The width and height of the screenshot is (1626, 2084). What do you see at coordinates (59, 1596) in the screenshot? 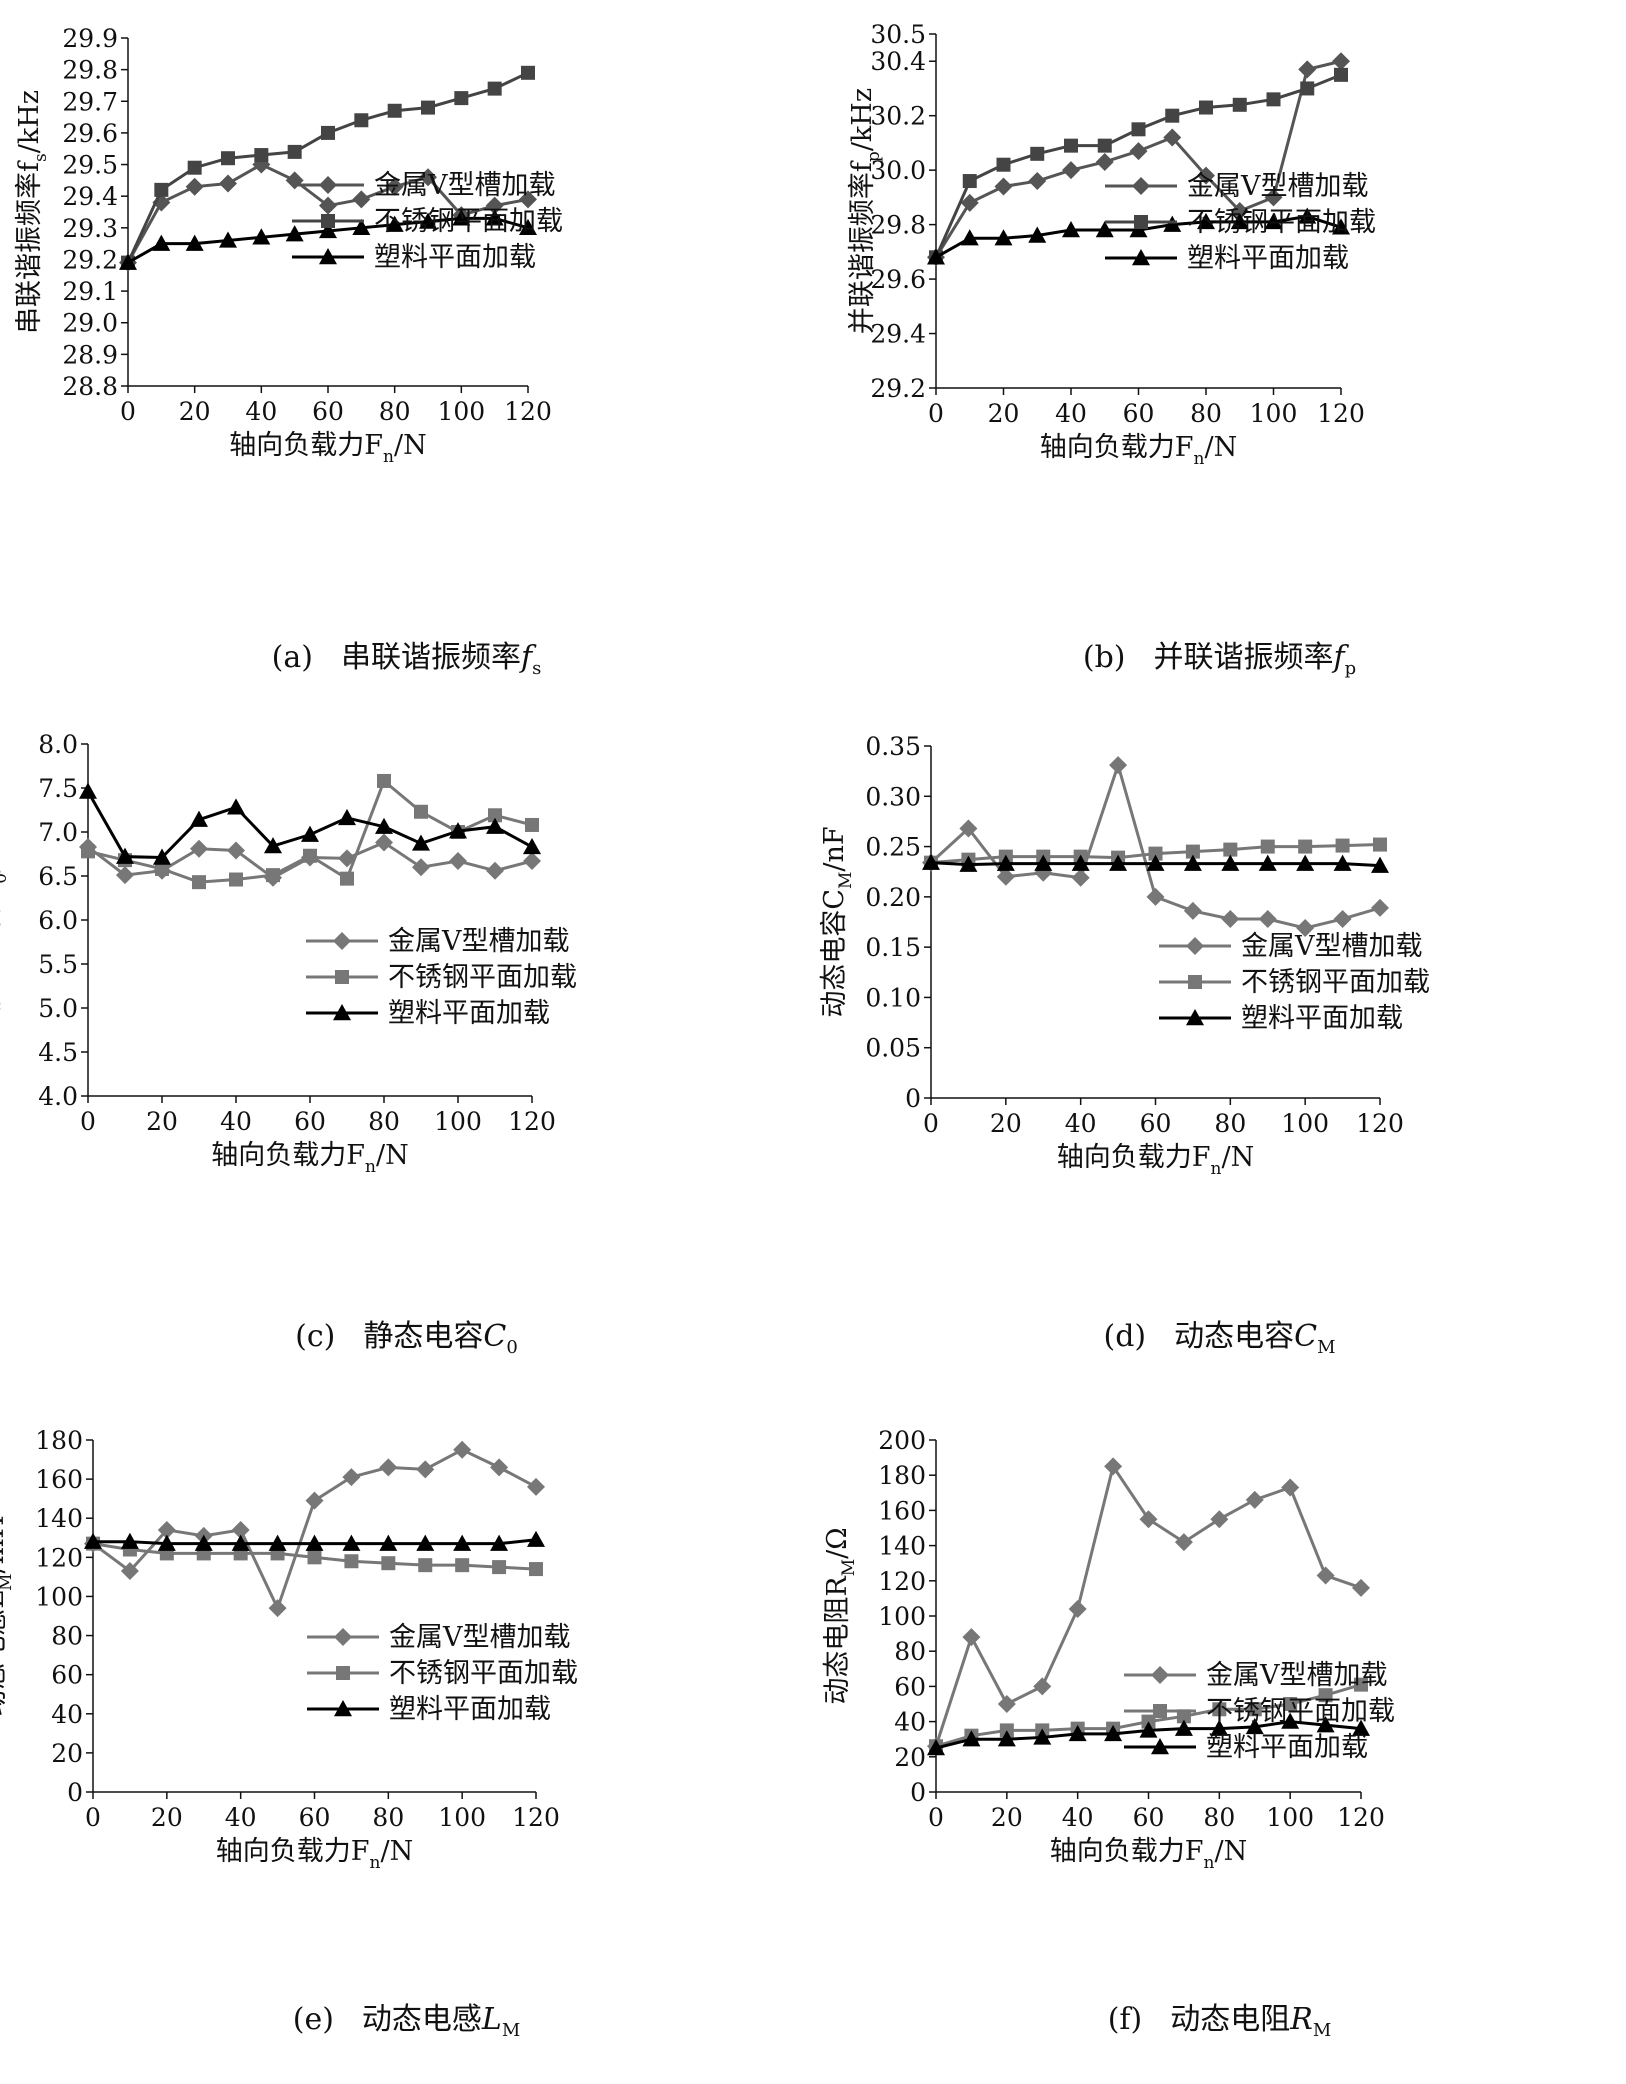
I see `y-tick-label: 100` at bounding box center [59, 1596].